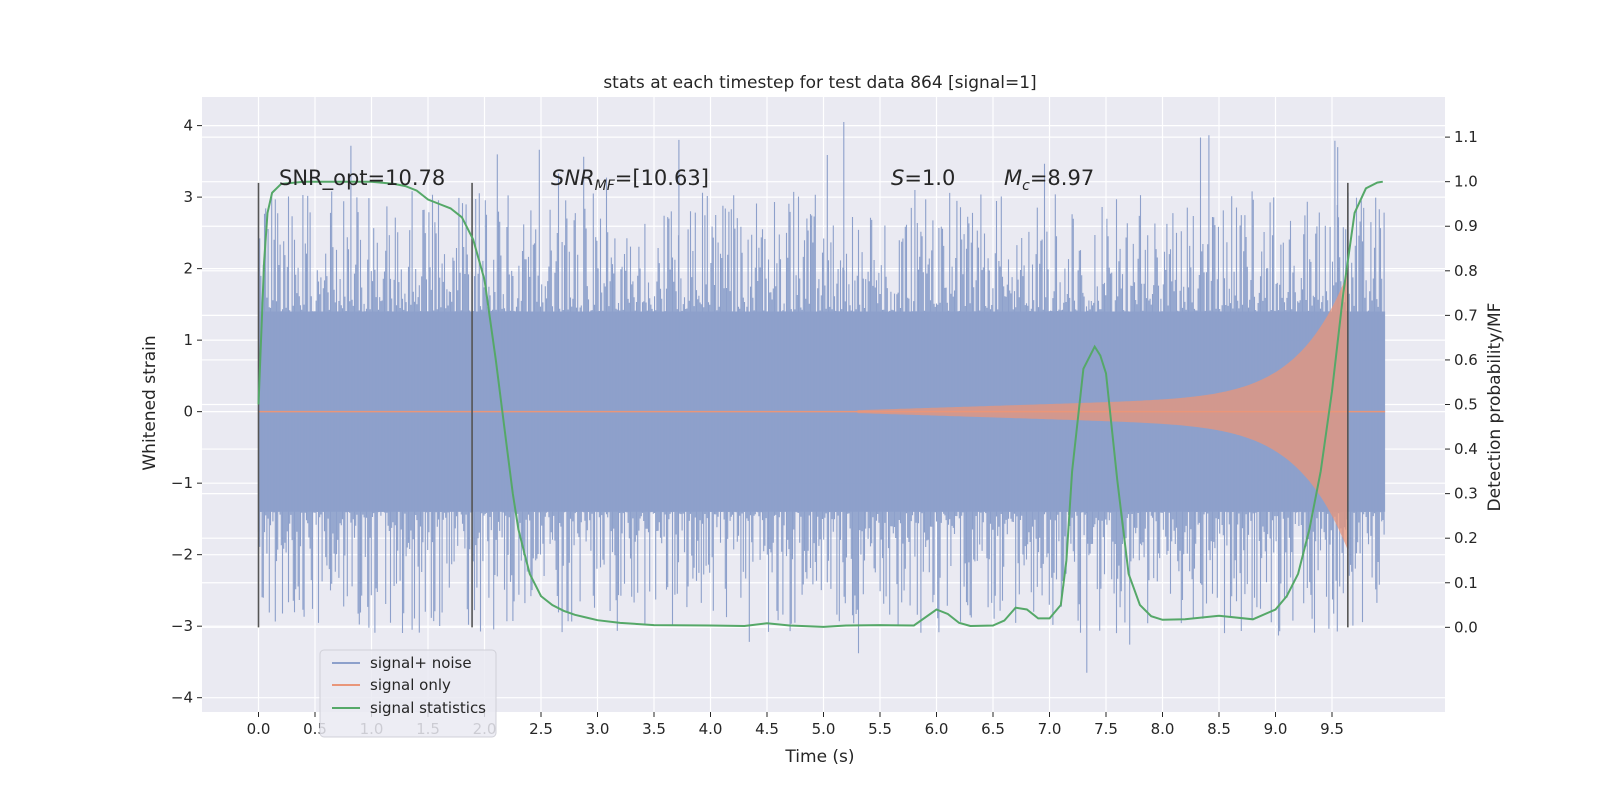 The width and height of the screenshot is (1600, 800). What do you see at coordinates (573, 178) in the screenshot?
I see `annotation-snr-mf-main: SNR` at bounding box center [573, 178].